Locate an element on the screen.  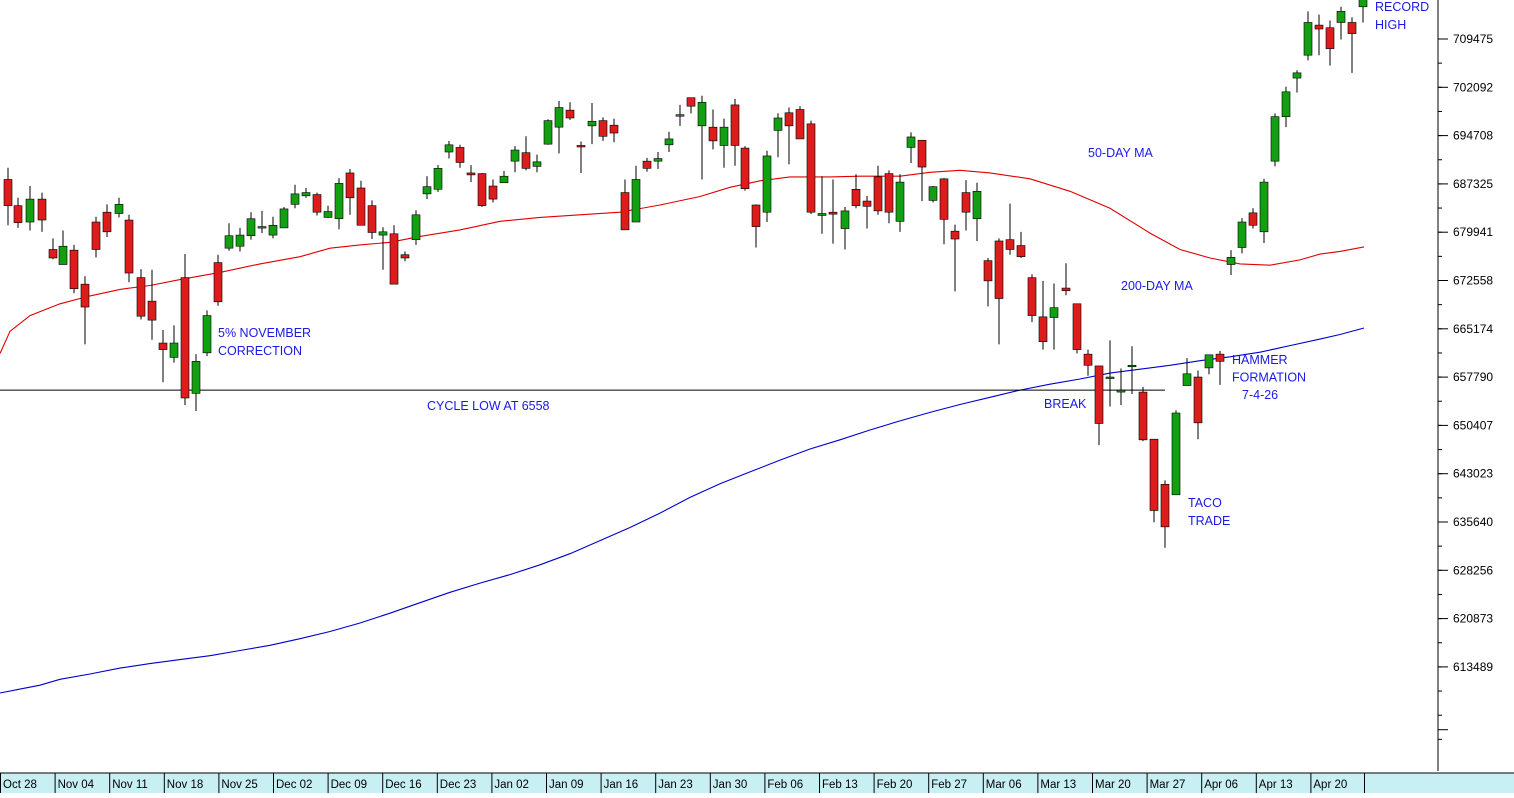
annotation: TACO TRADE is located at coordinates (1209, 512).